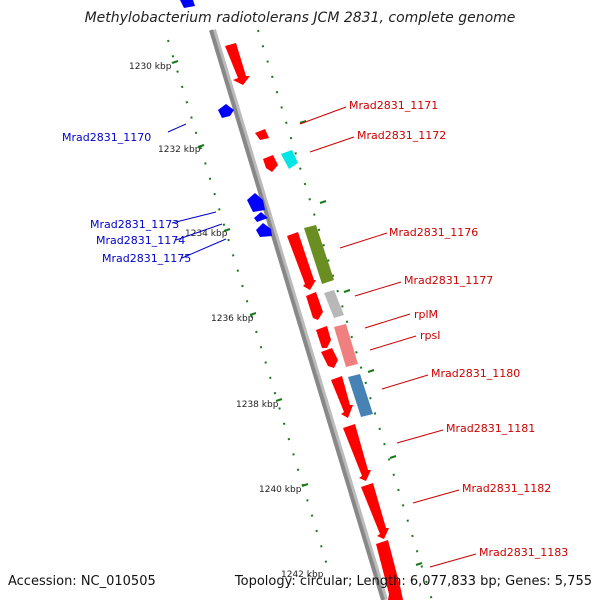 Image resolution: width=600 pixels, height=600 pixels. Describe the element at coordinates (257, 405) in the screenshot. I see `tick-label: 1238 kbp` at that location.